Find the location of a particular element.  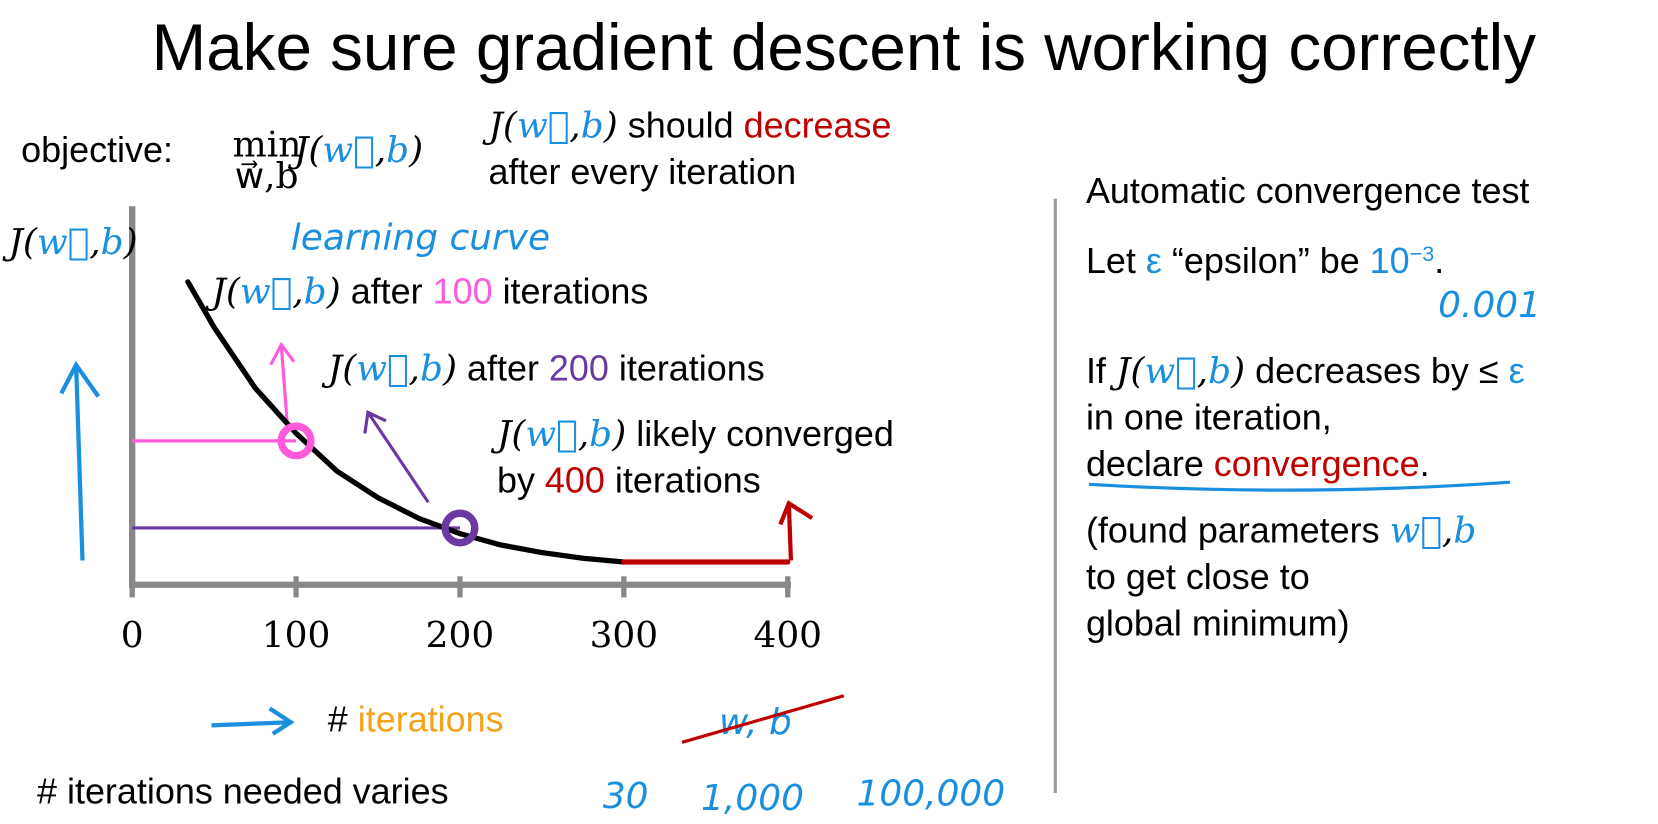

right-line: in one iteration, is located at coordinates (1209, 416).